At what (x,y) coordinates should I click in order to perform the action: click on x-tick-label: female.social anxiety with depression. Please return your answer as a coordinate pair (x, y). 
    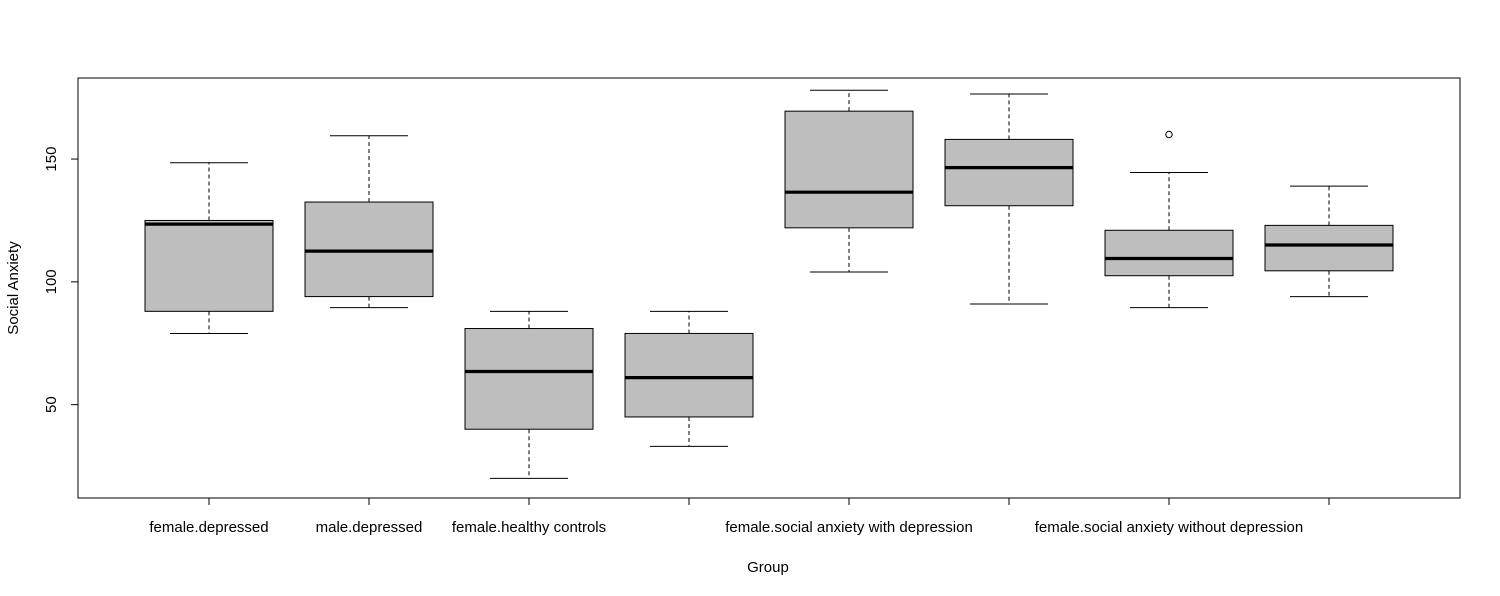
    Looking at the image, I should click on (849, 527).